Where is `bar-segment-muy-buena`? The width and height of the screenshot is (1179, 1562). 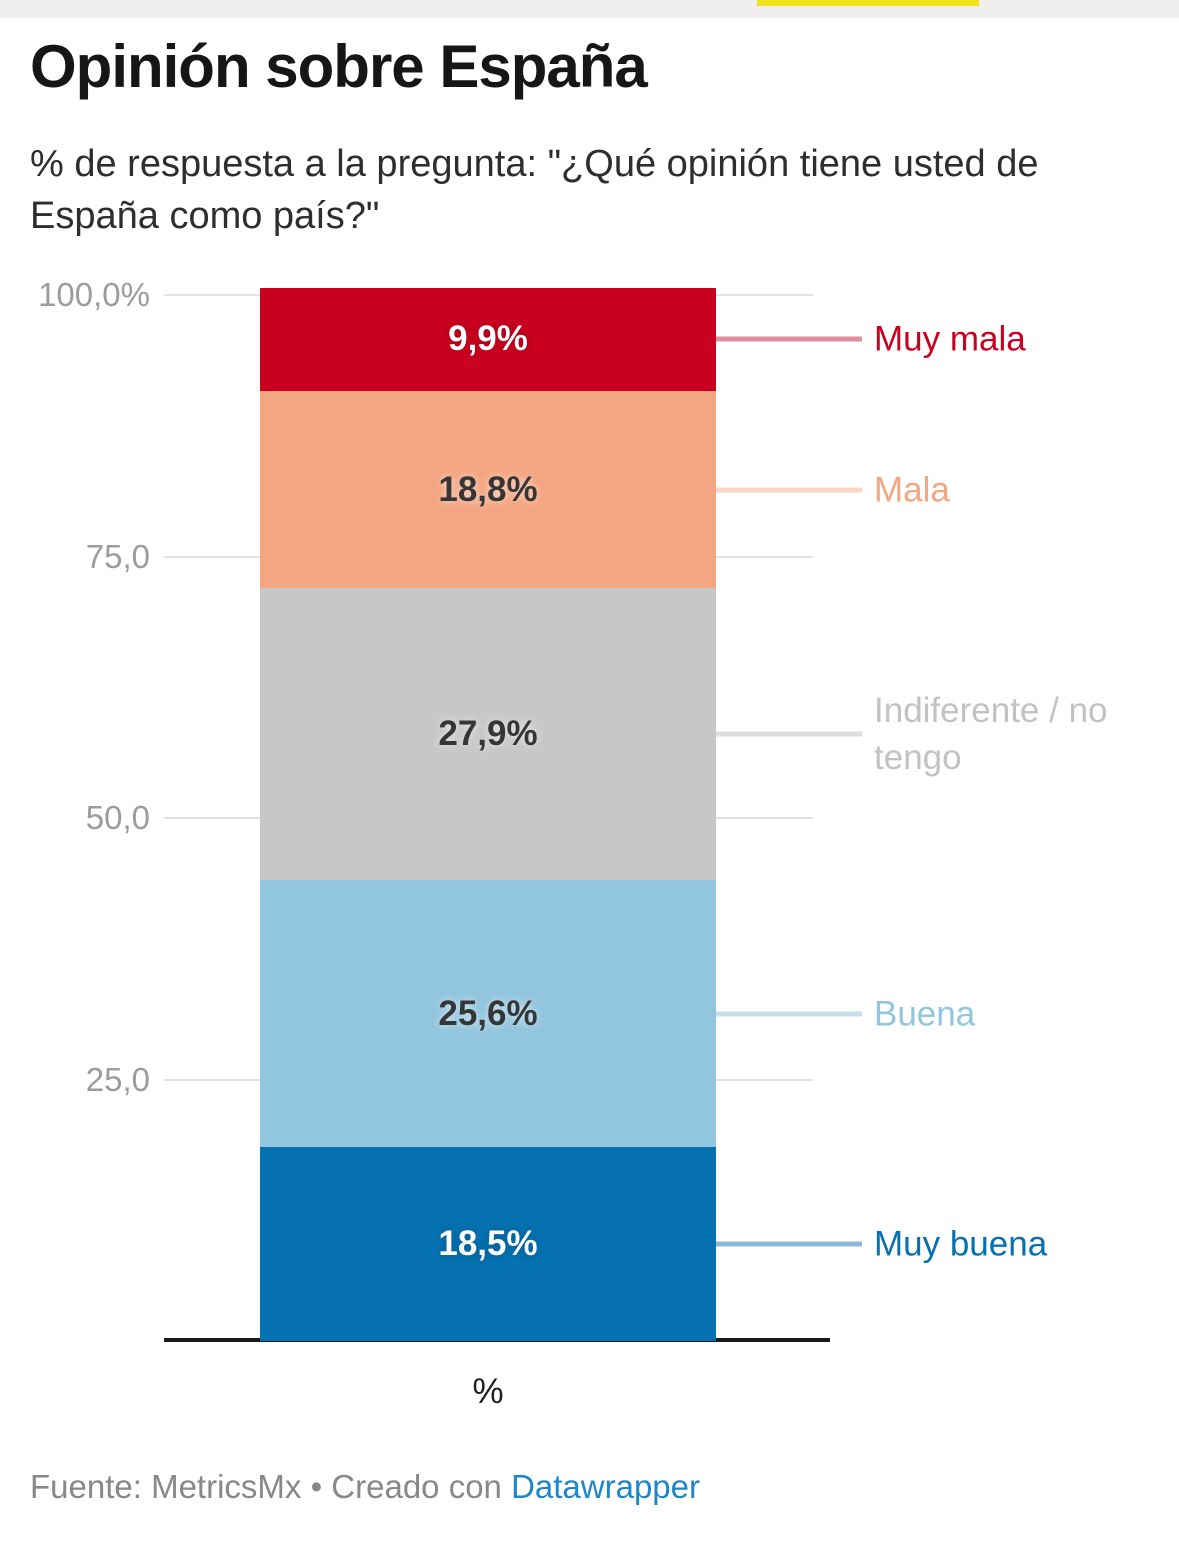 bar-segment-muy-buena is located at coordinates (488, 1244).